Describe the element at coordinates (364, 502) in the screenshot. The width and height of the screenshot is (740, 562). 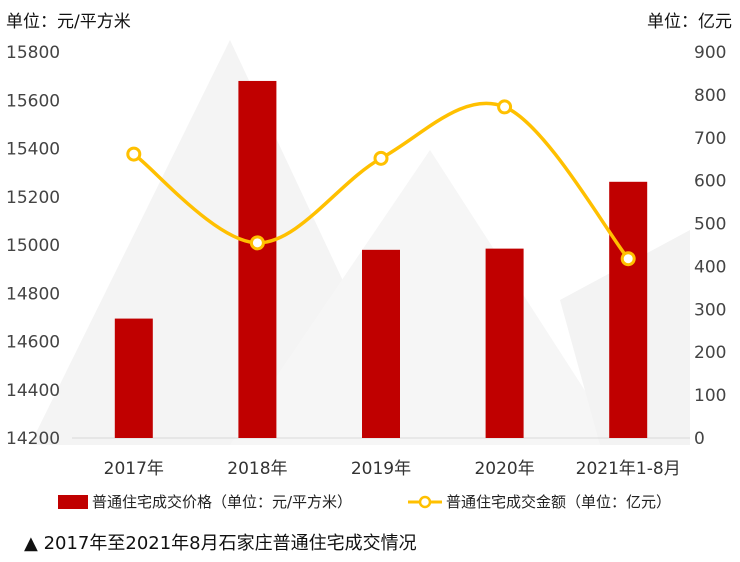
I see `legend: 普通住宅成交价格（单位：元/平方米） 普通住宅成交金额（单位：亿元）` at that location.